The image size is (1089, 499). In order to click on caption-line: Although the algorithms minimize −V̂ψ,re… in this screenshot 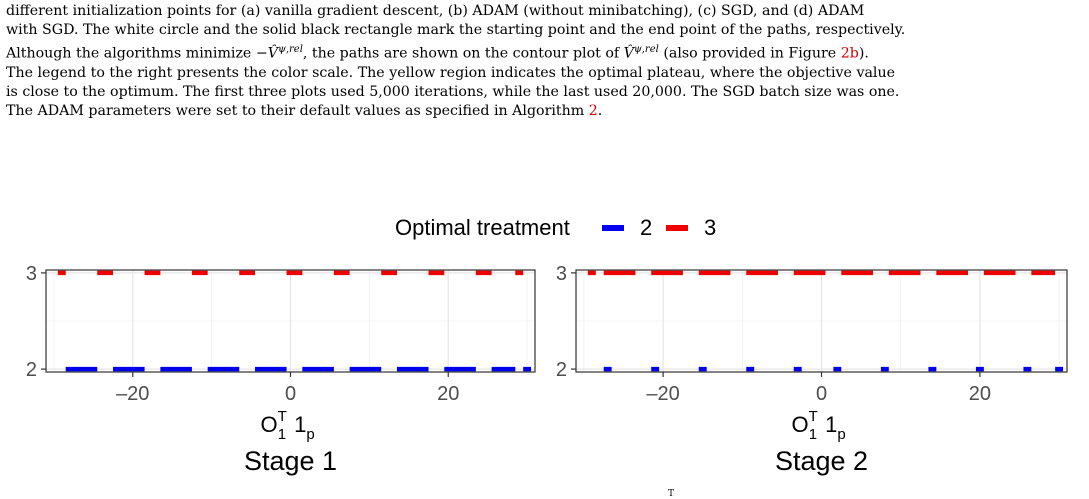, I will do `click(545, 52)`.